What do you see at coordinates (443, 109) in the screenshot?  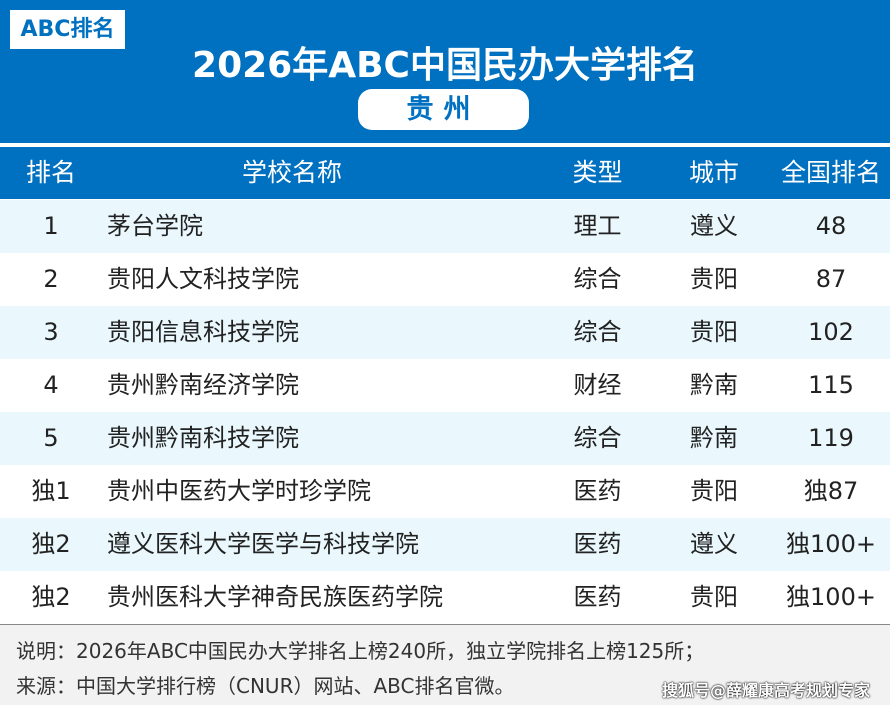 I see `province-label: 贵州` at bounding box center [443, 109].